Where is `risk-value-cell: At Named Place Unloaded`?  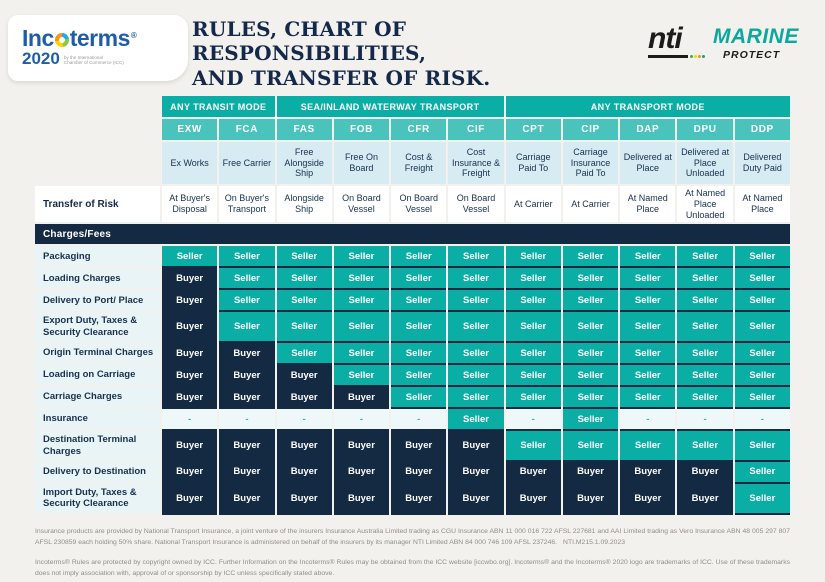 risk-value-cell: At Named Place Unloaded is located at coordinates (705, 204).